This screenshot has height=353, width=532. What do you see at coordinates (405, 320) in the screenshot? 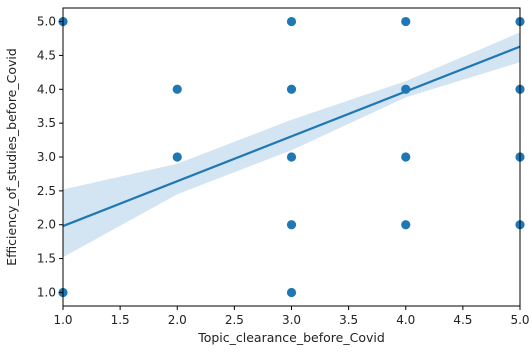
I see `x-tick-label: 4.0` at bounding box center [405, 320].